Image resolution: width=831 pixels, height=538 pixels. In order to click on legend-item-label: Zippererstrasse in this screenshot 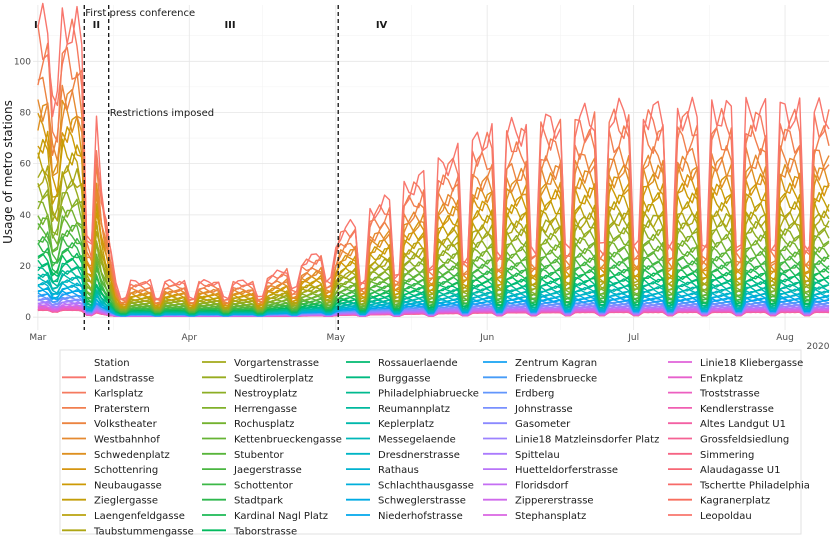, I will do `click(554, 501)`.